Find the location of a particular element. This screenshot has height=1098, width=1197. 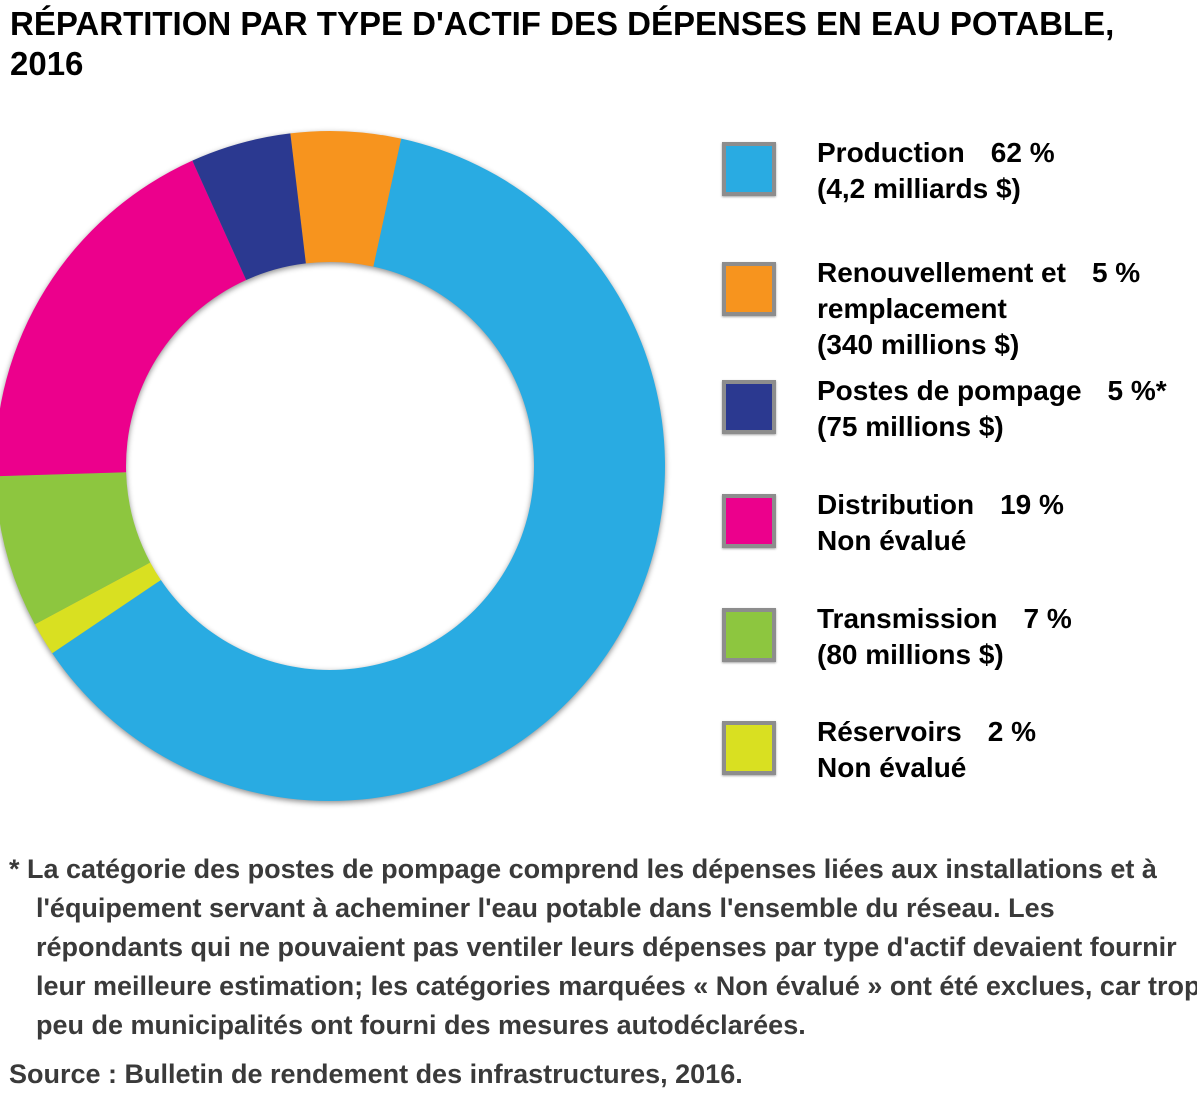

legend-percent: 2 % is located at coordinates (1012, 731).